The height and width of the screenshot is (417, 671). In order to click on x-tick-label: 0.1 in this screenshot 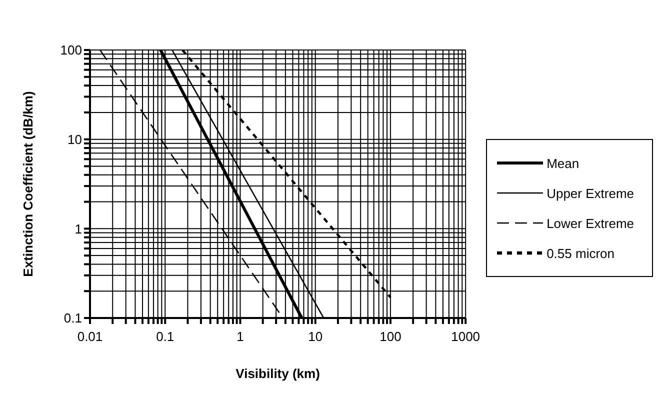, I will do `click(165, 336)`.